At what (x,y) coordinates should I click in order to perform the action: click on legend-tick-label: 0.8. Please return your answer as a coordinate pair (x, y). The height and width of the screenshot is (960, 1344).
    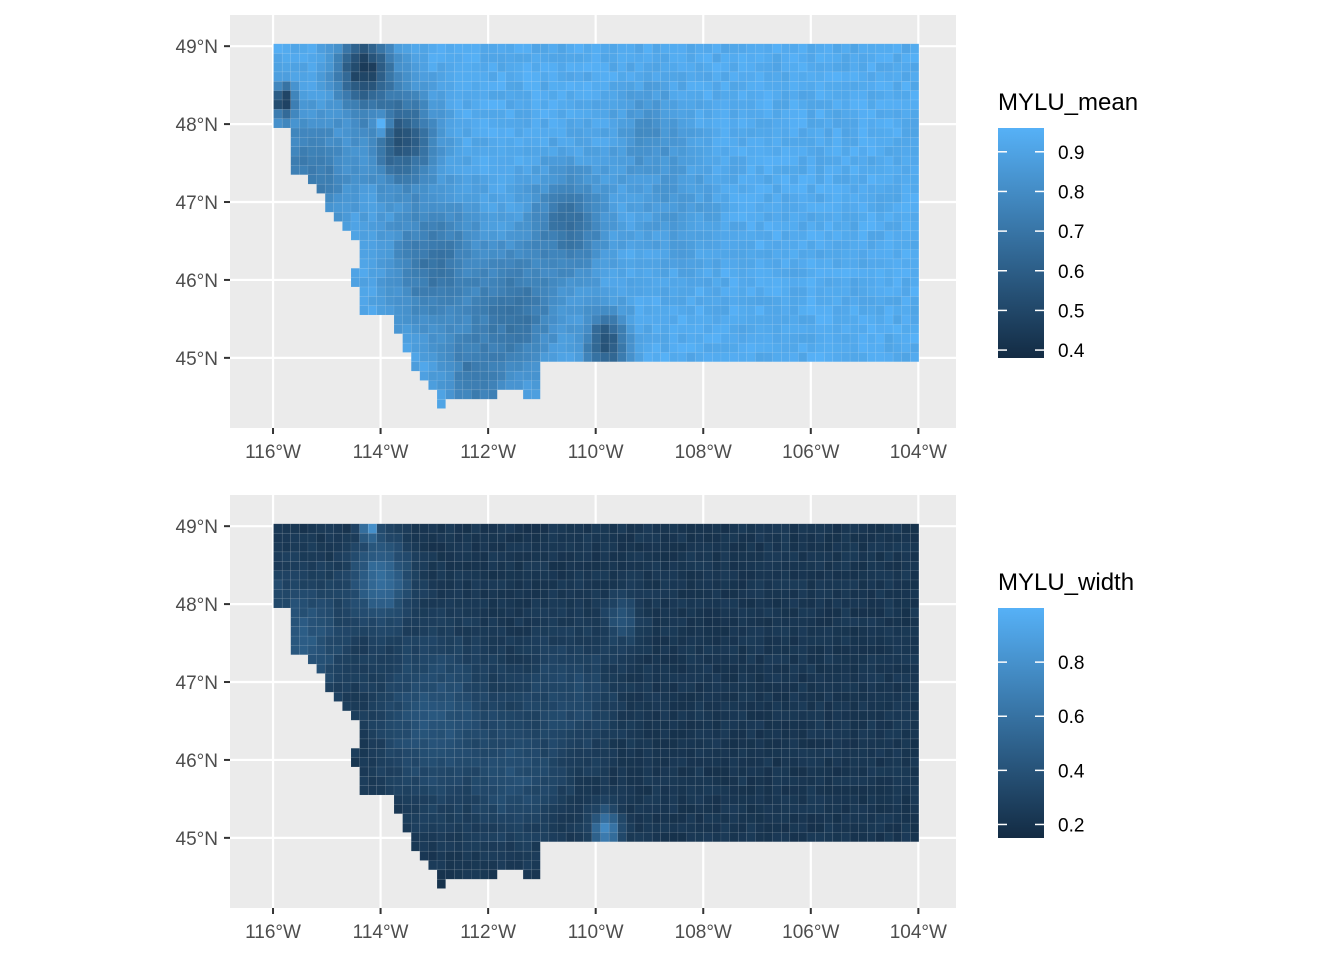
    Looking at the image, I should click on (1071, 192).